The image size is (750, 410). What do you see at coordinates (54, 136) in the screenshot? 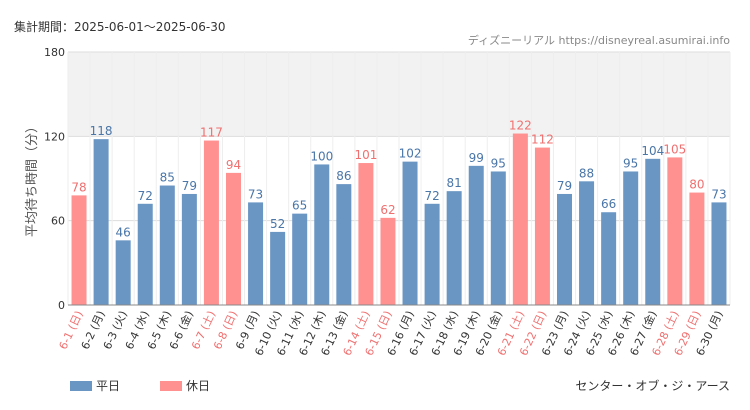
I see `y-tick-label: 120` at bounding box center [54, 136].